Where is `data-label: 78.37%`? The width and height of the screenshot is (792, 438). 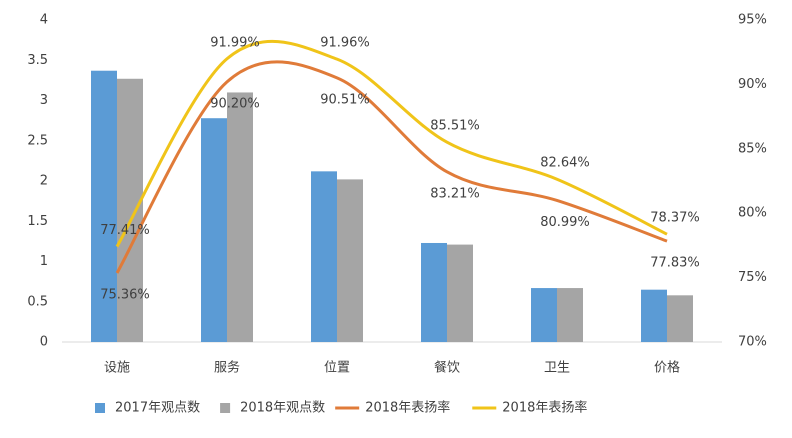
data-label: 78.37% is located at coordinates (675, 218).